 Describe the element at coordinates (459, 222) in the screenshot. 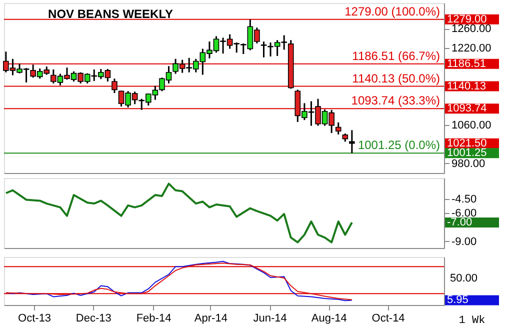

I see `text: -7.00` at that location.